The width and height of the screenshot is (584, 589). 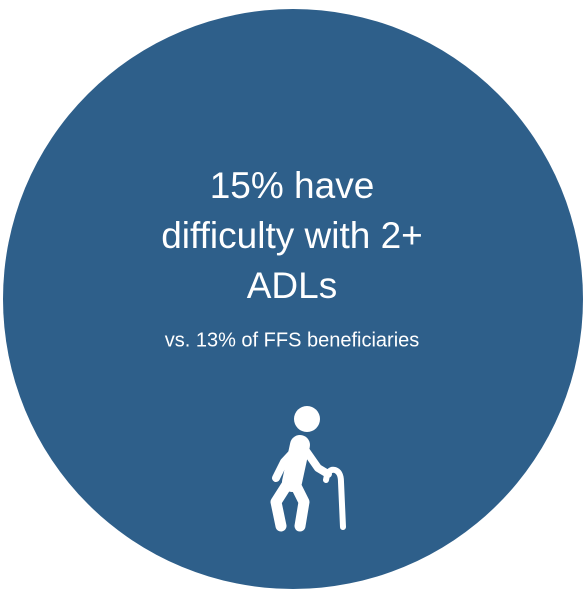 What do you see at coordinates (292, 340) in the screenshot?
I see `subtext: vs. 13% of FFS beneficiaries` at bounding box center [292, 340].